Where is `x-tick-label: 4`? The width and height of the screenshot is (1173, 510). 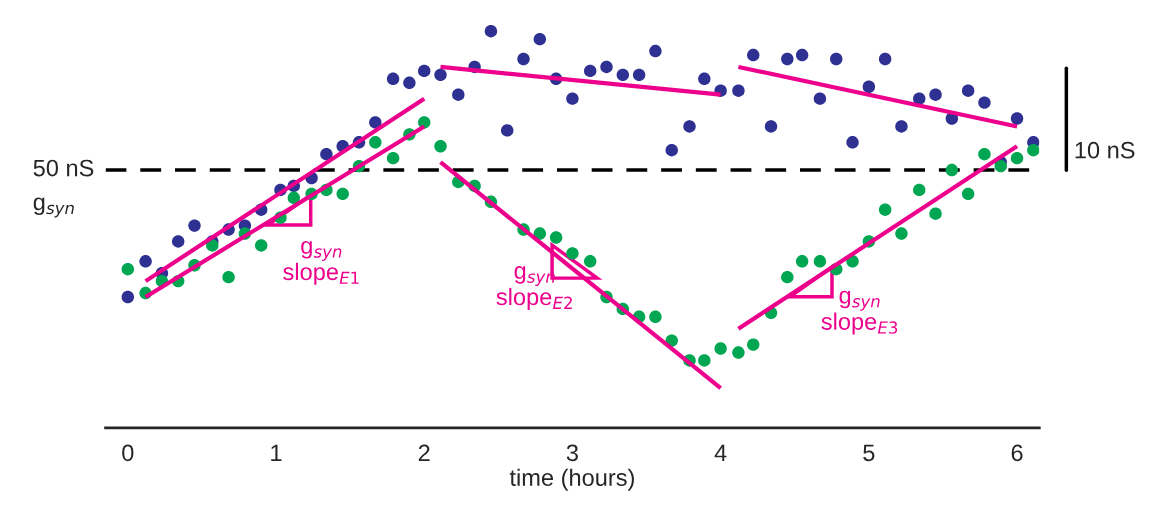 x-tick-label: 4 is located at coordinates (720, 452).